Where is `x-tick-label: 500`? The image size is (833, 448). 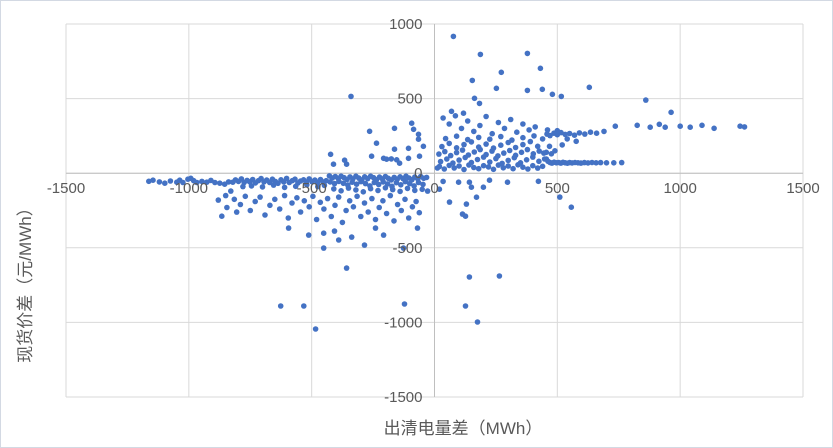
x-tick-label: 500 is located at coordinates (557, 188).